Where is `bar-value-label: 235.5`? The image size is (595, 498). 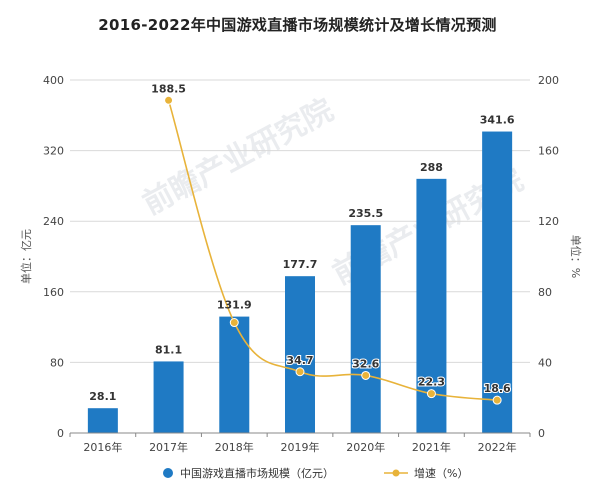 bar-value-label: 235.5 is located at coordinates (365, 213).